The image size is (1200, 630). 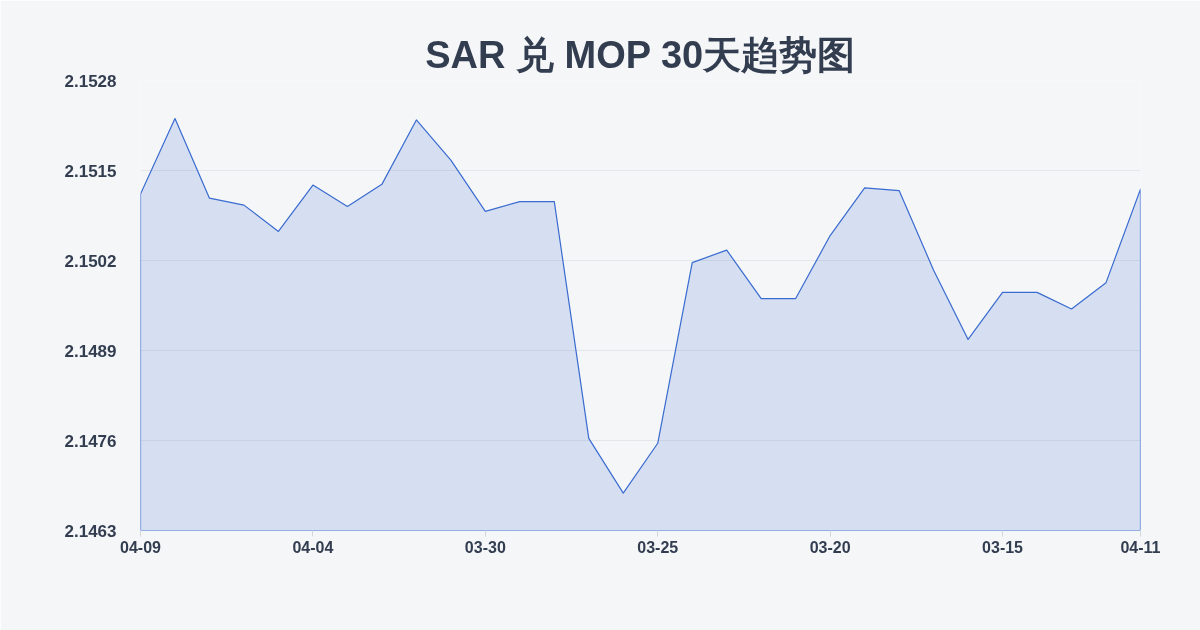 I want to click on x-tick-label: 04-09, so click(x=141, y=547).